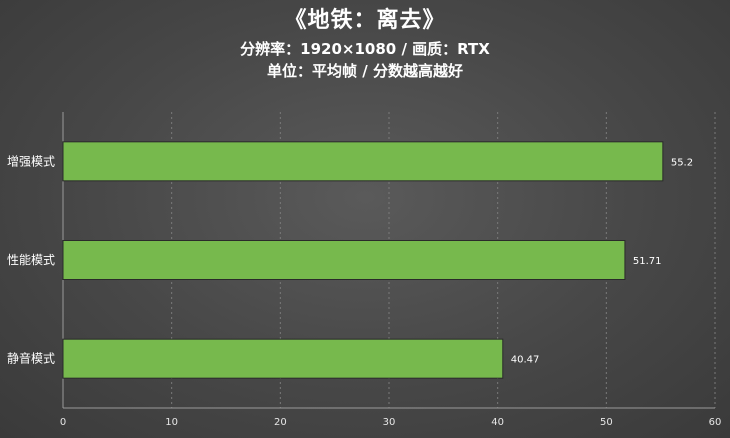  What do you see at coordinates (647, 261) in the screenshot?
I see `data-label: 51.71` at bounding box center [647, 261].